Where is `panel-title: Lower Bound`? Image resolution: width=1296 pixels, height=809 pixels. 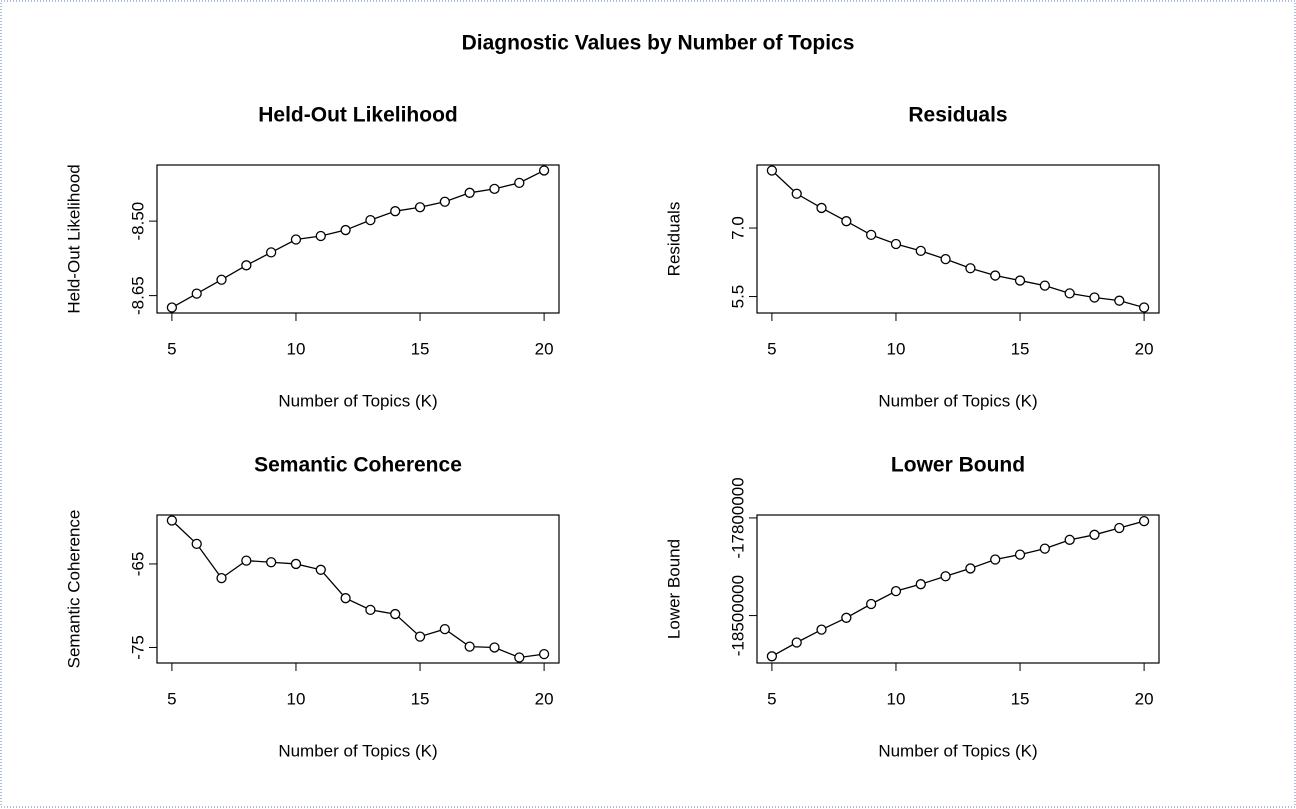
panel-title: Lower Bound is located at coordinates (958, 465).